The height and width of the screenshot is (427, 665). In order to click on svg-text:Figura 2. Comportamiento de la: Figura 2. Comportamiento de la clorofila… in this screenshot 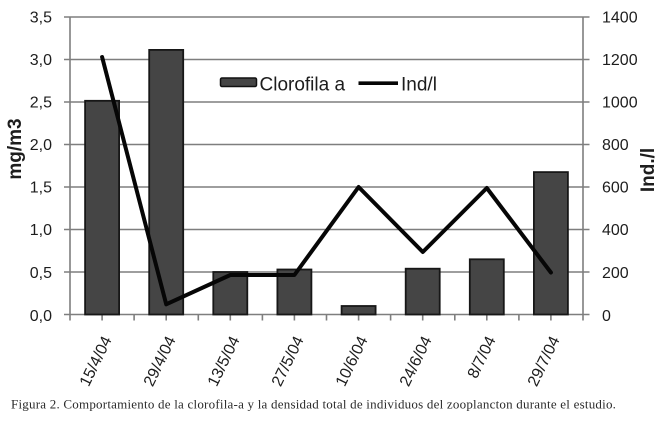, I will do `click(313, 404)`.